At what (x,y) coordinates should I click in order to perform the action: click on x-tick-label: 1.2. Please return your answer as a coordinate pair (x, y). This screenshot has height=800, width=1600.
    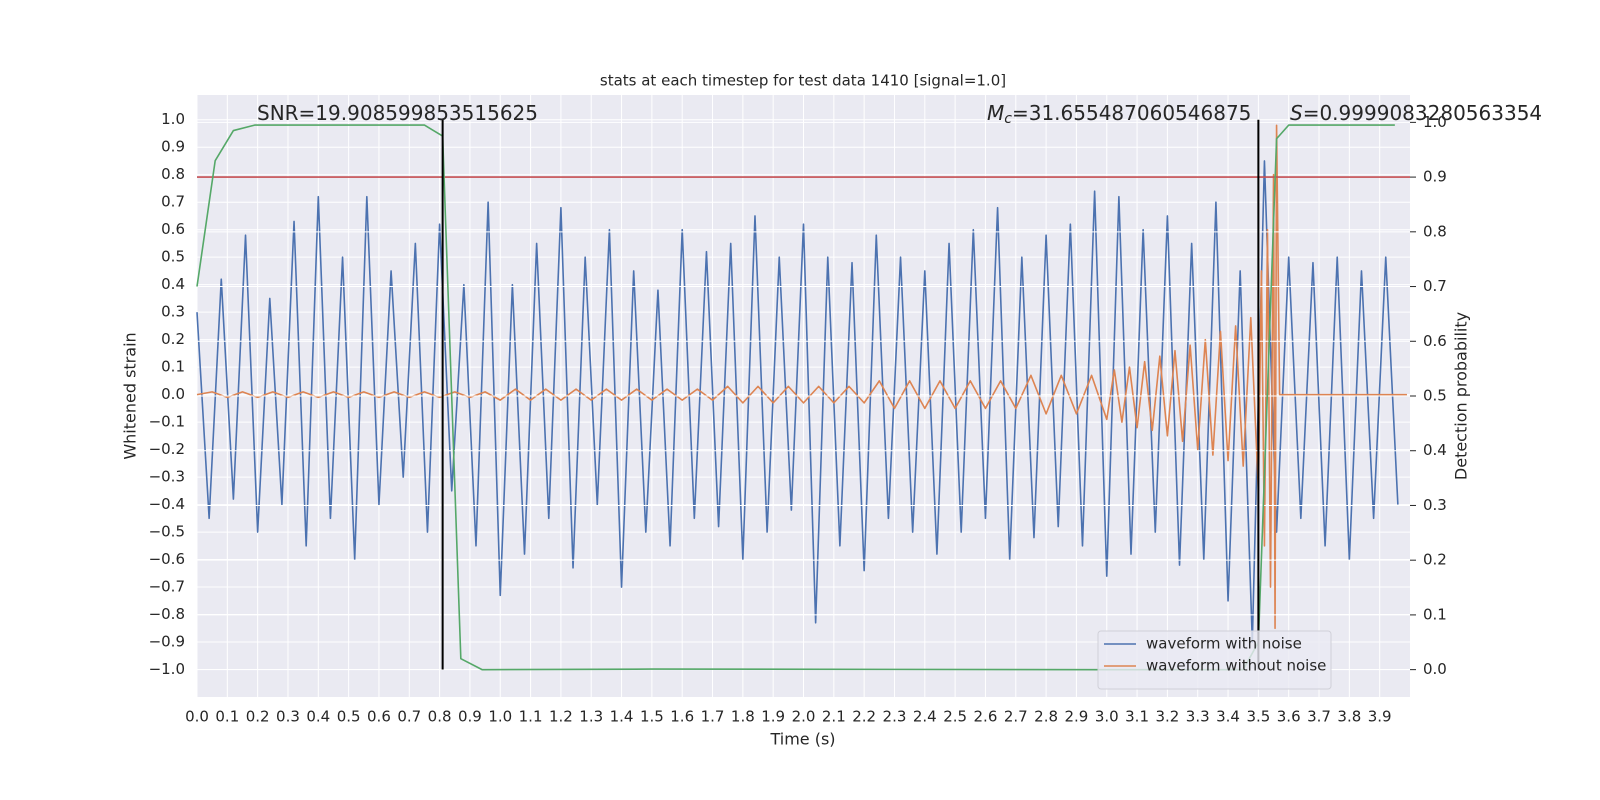
    Looking at the image, I should click on (561, 717).